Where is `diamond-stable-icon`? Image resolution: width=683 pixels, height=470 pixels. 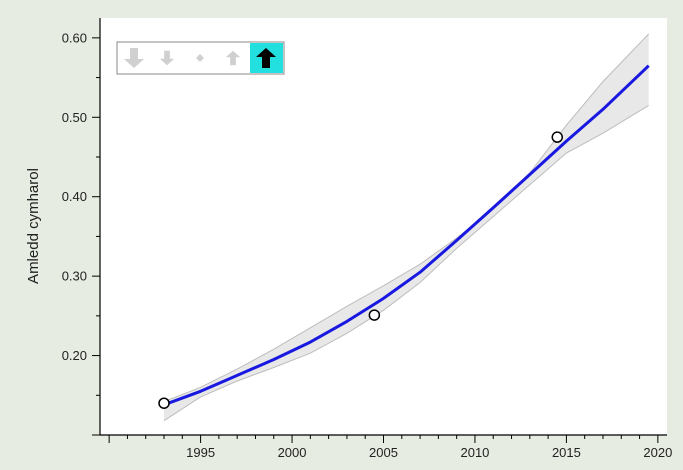 diamond-stable-icon is located at coordinates (200, 58).